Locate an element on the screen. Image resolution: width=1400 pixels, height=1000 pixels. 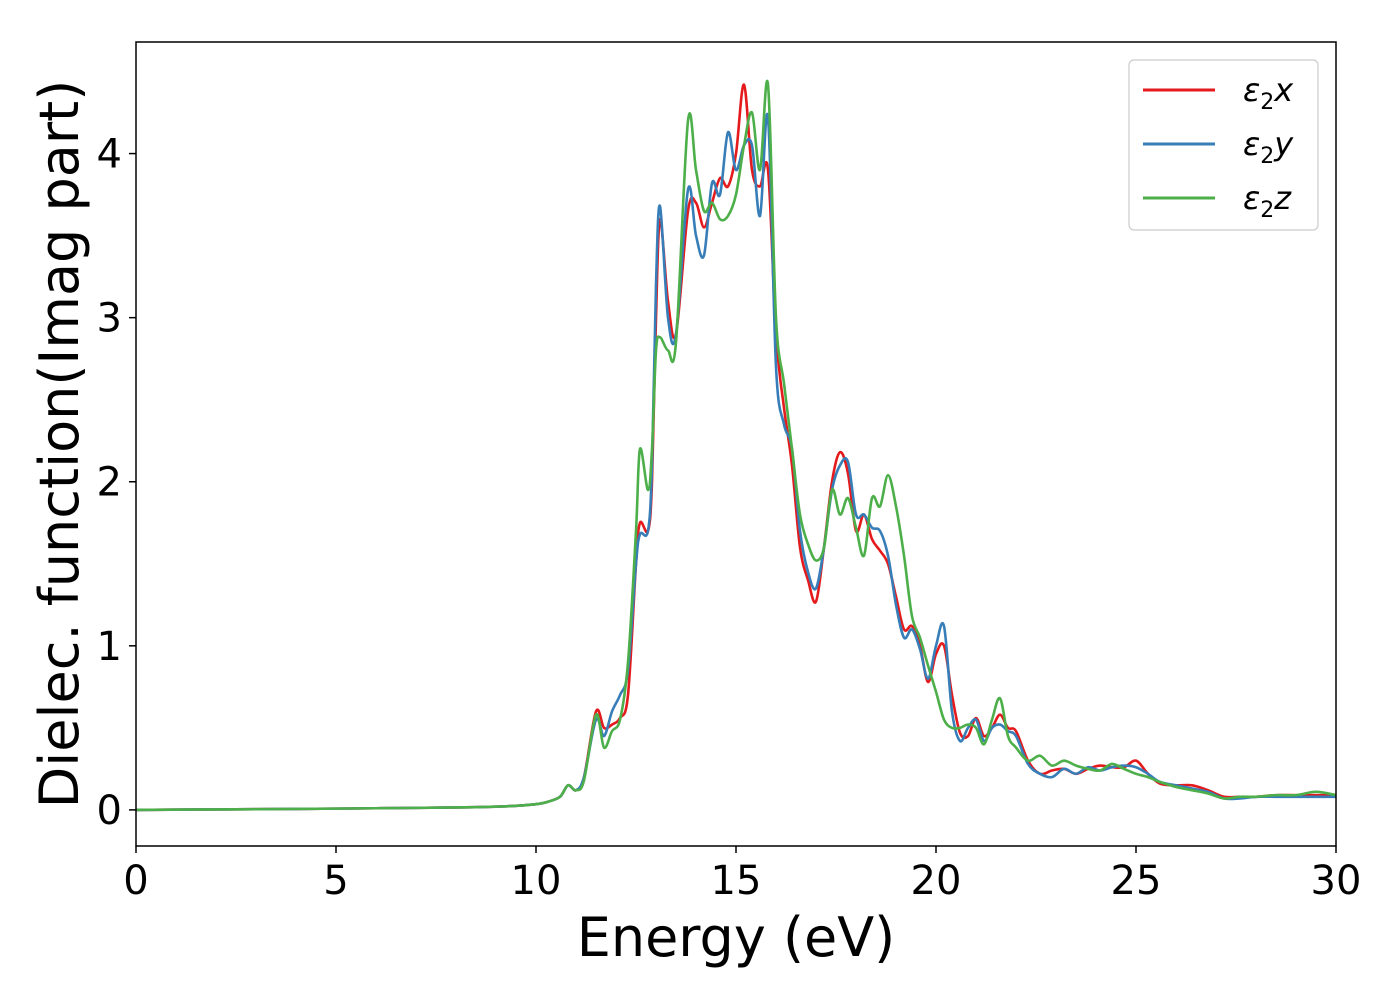
x-axis-title: Energy (eV) is located at coordinates (736, 937).